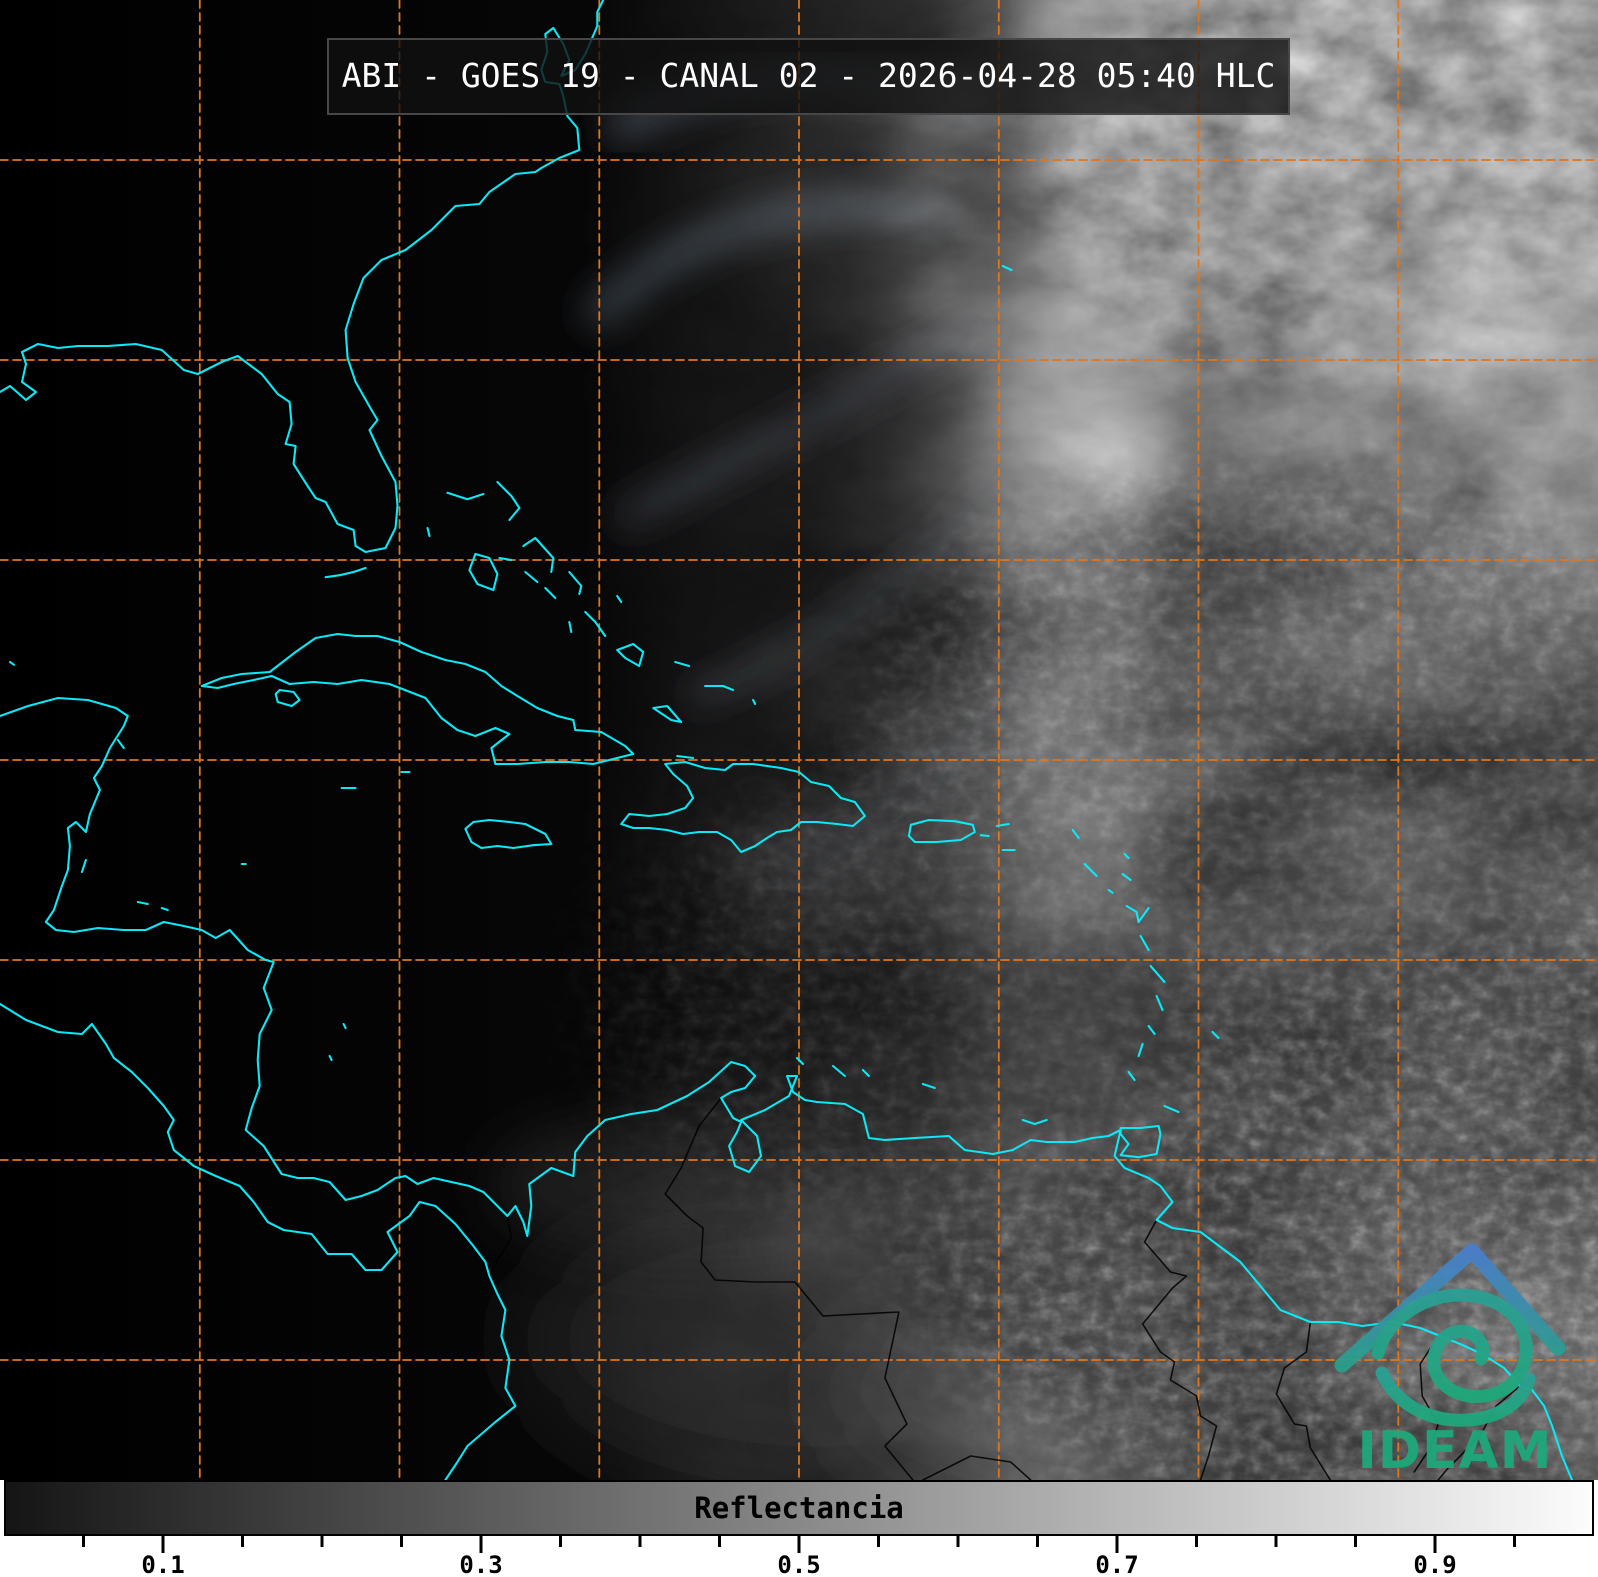  Describe the element at coordinates (1140, 1050) in the screenshot. I see `grenadines` at that location.